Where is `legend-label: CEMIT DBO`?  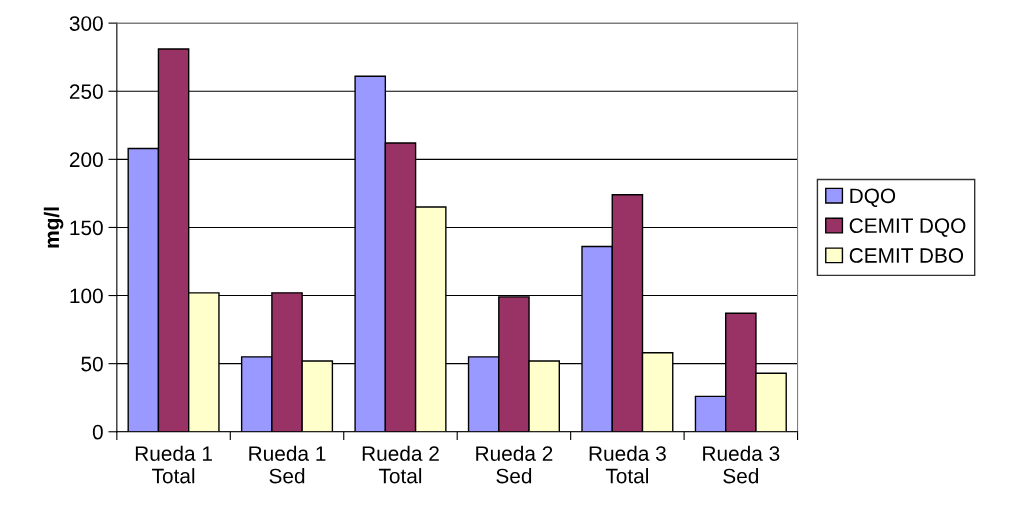
legend-label: CEMIT DBO is located at coordinates (906, 255).